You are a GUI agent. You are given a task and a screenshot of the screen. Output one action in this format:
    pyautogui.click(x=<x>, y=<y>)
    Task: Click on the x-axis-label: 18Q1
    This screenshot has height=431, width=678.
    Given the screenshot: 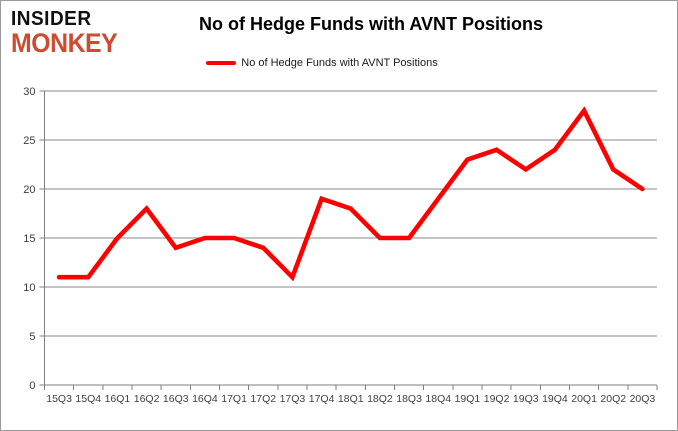 What is the action you would take?
    pyautogui.click(x=351, y=399)
    